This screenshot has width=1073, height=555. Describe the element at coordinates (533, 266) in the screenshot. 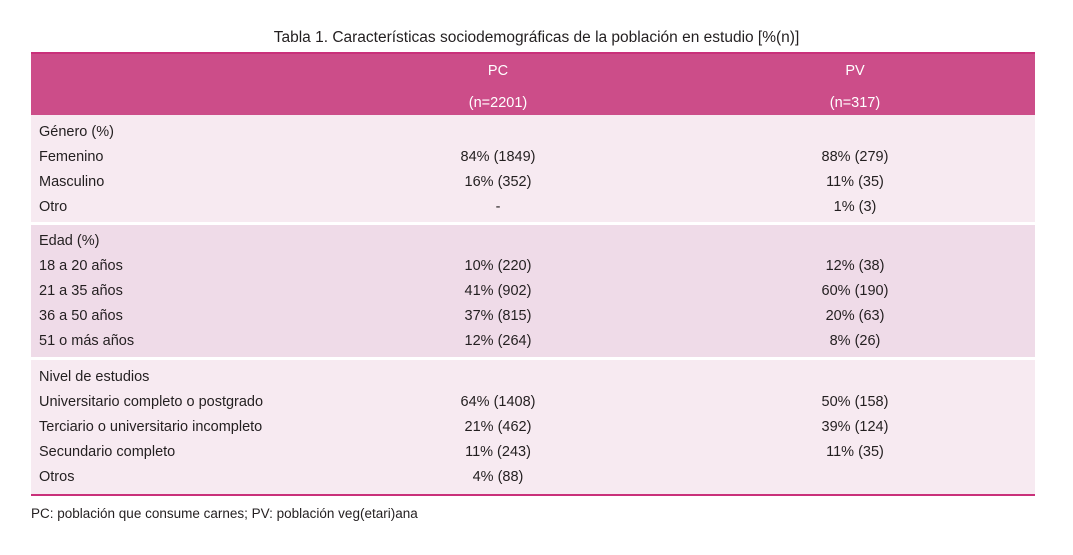

I see `table-row: 18 a 20 años 10% (220) 12% (38)` at that location.